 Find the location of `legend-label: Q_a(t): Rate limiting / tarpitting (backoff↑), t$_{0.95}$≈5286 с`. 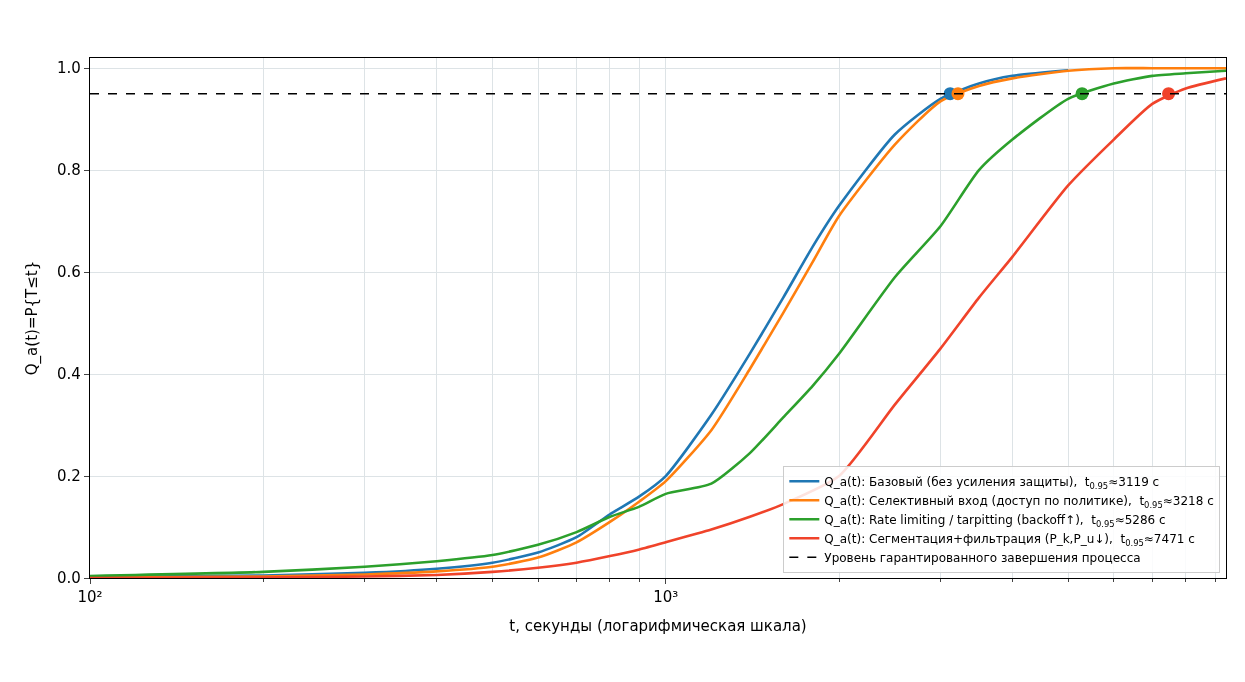

legend-label: Q_a(t): Rate limiting / tarpitting (backoff↑), t$_{0.95}$≈5286 с is located at coordinates (995, 520).